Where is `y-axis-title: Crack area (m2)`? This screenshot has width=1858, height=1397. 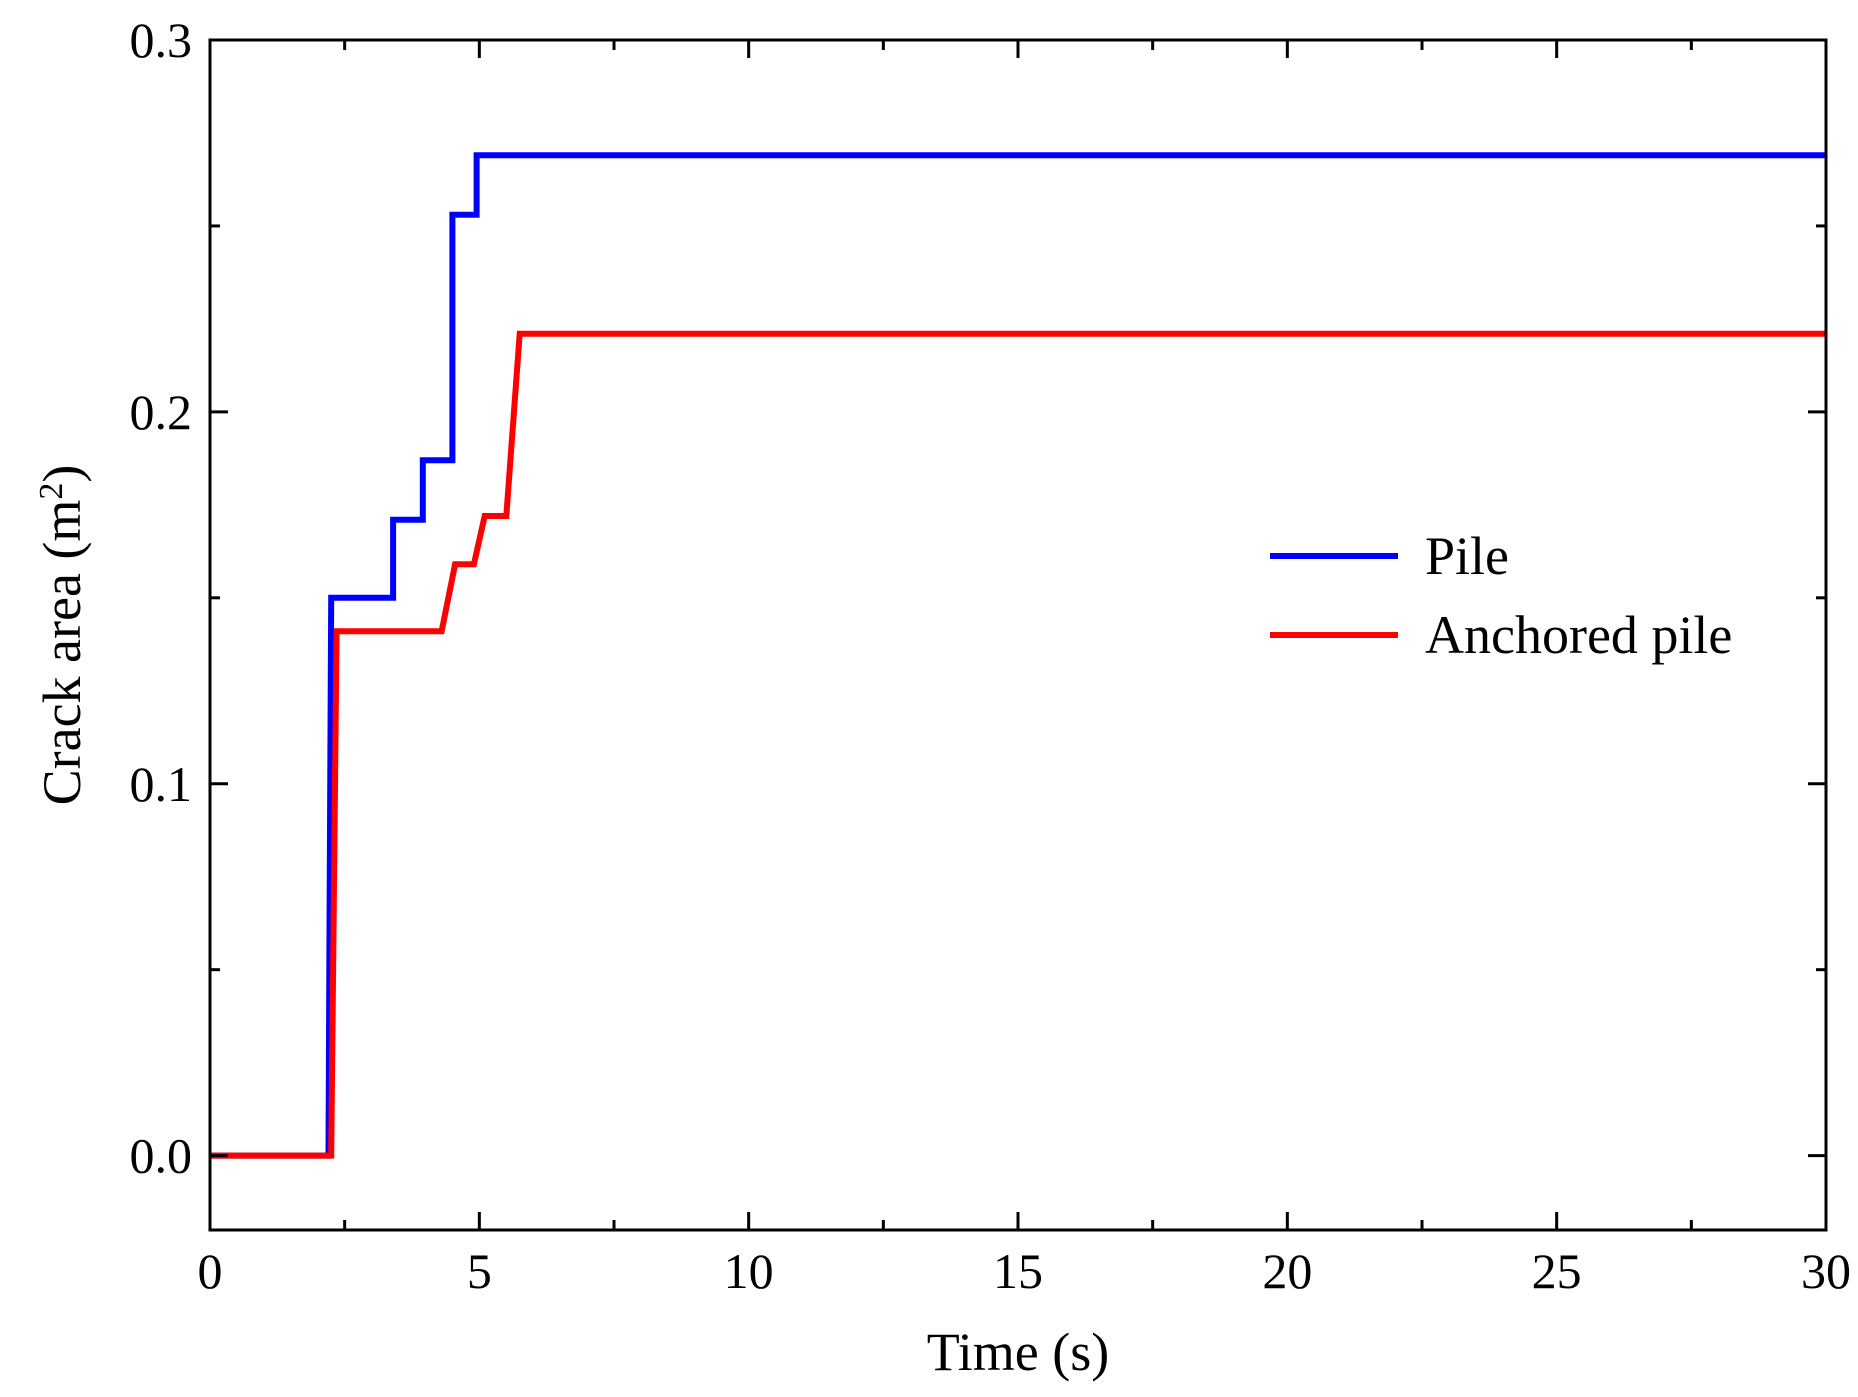
y-axis-title: Crack area (m2) is located at coordinates (62, 635).